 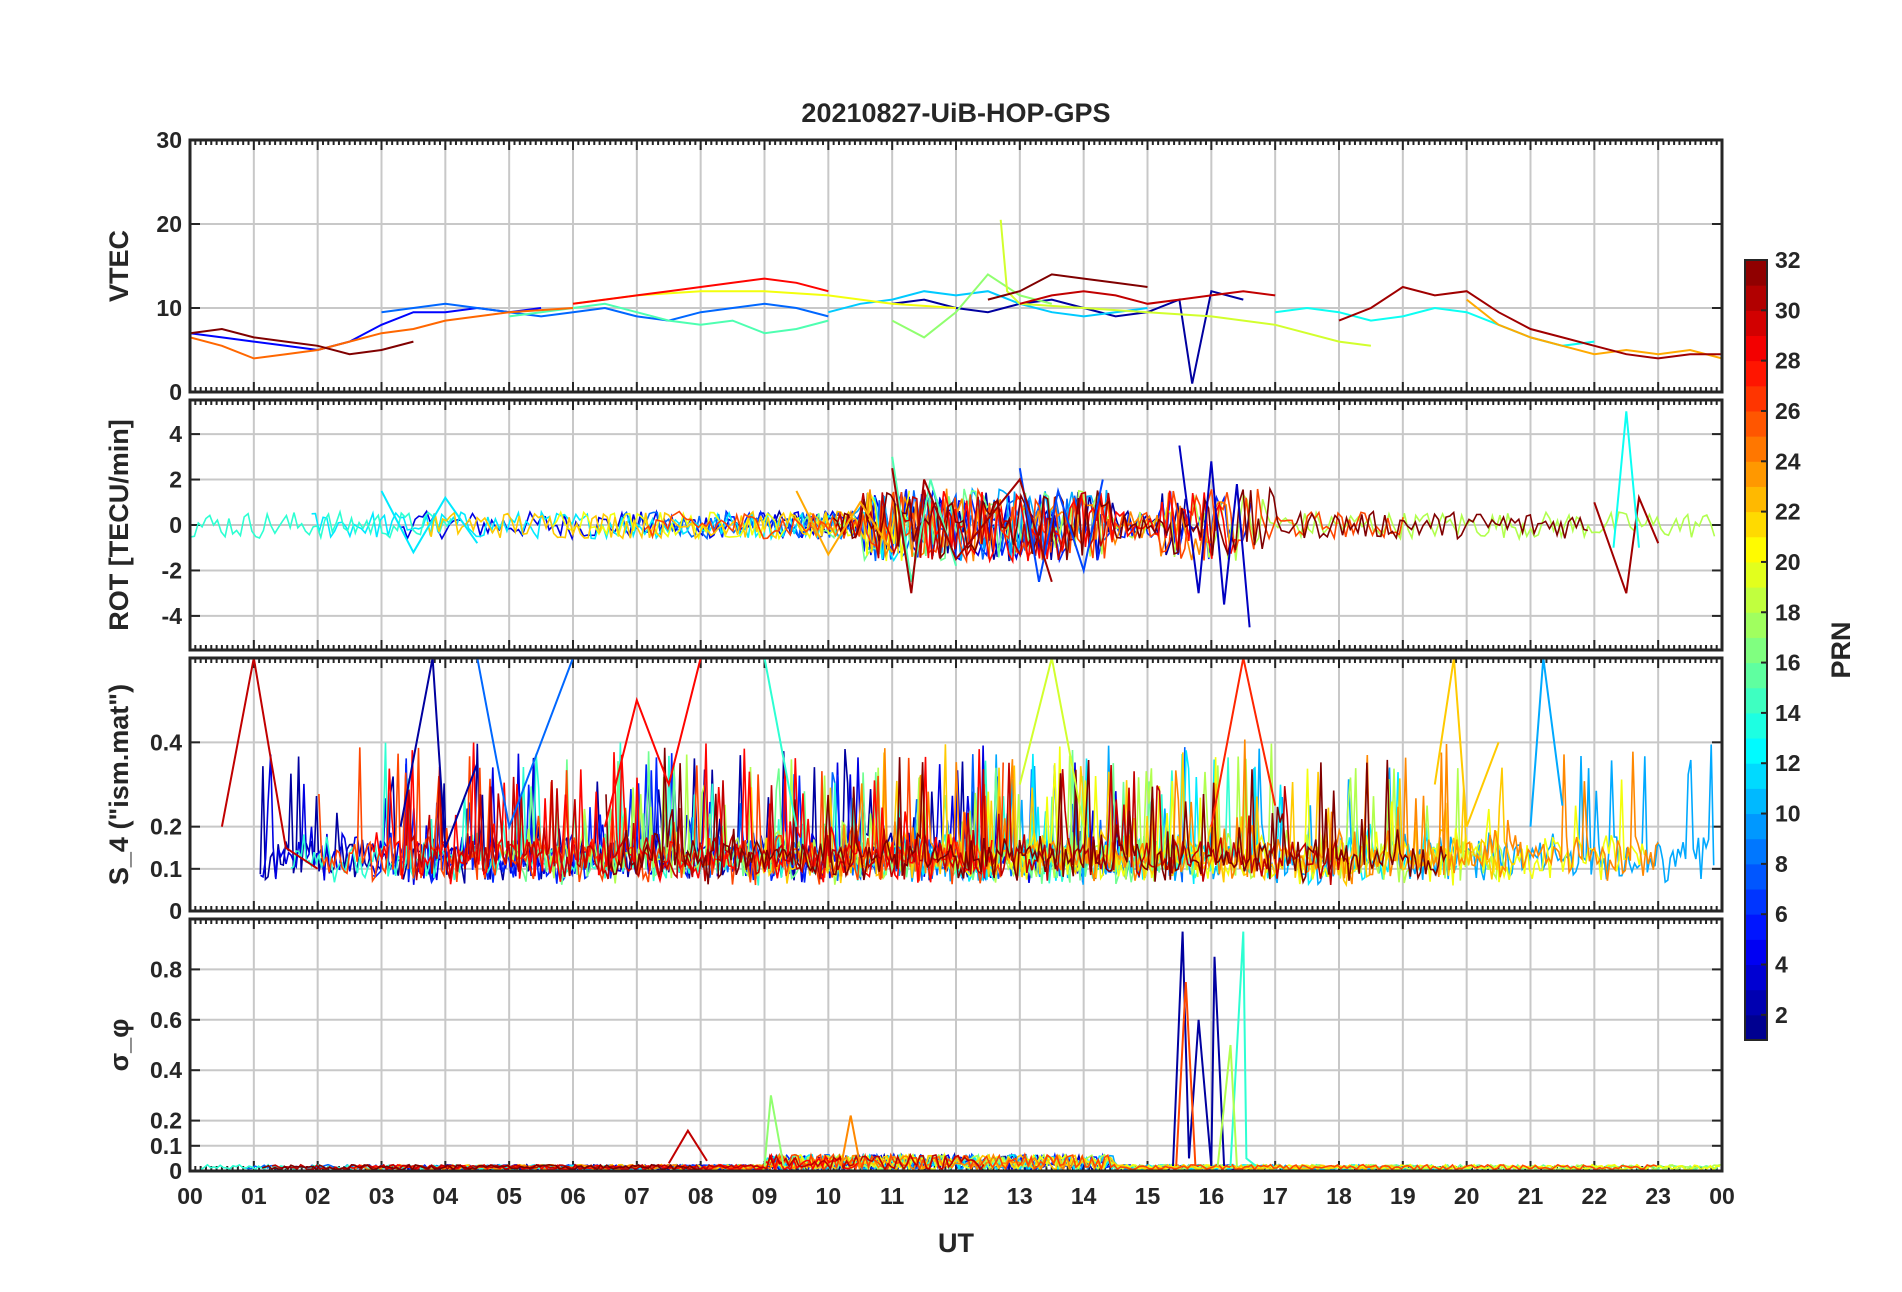 What do you see at coordinates (1781, 914) in the screenshot?
I see `colorbar-tick-label: 6` at bounding box center [1781, 914].